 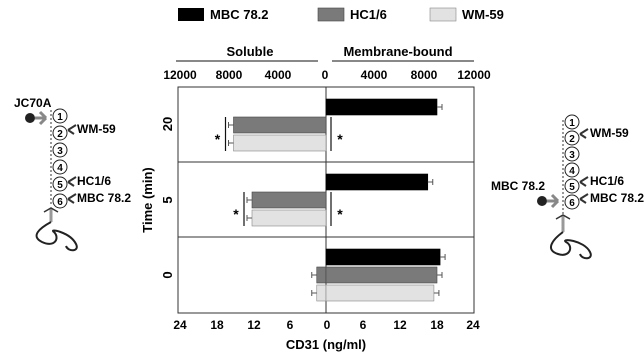 What do you see at coordinates (239, 14) in the screenshot?
I see `legend-label-mbc: MBC 78.2` at bounding box center [239, 14].